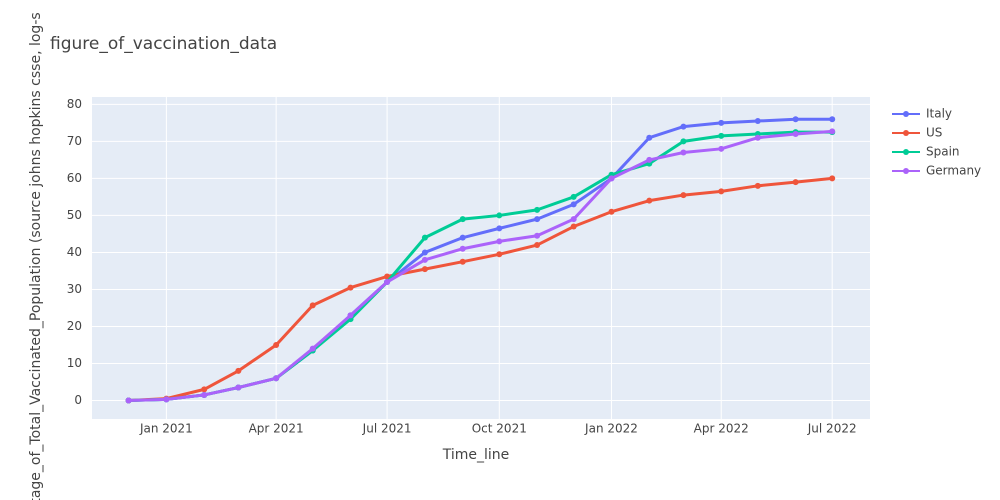 The width and height of the screenshot is (1000, 500). I want to click on legend-label: US, so click(934, 133).